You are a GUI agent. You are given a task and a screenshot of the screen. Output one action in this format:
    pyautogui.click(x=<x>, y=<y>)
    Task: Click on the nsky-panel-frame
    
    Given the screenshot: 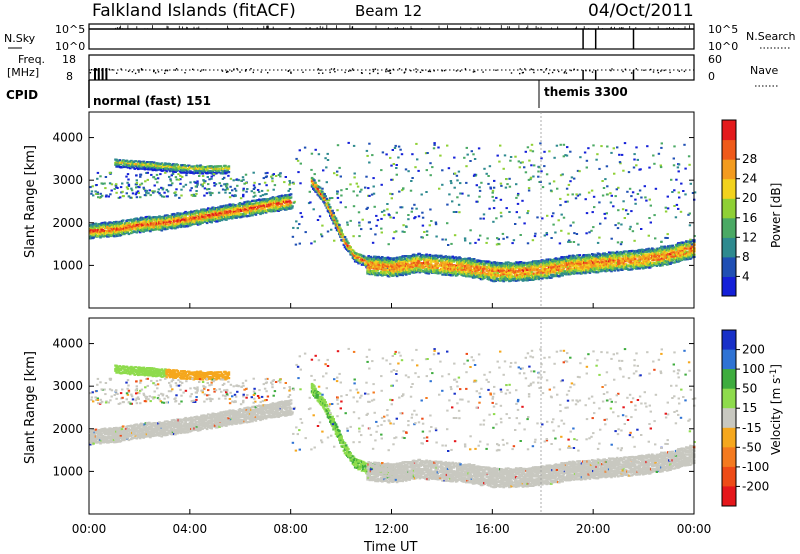 What is the action you would take?
    pyautogui.click(x=391, y=36)
    